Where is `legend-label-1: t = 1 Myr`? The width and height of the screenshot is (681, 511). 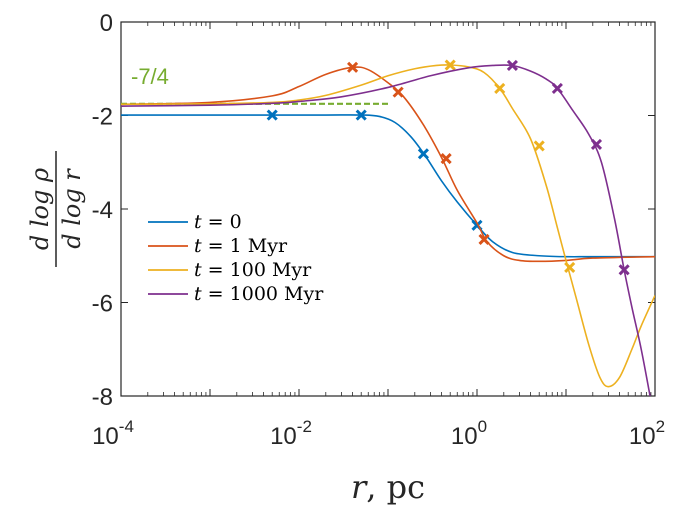
legend-label-1: t = 1 Myr is located at coordinates (241, 246).